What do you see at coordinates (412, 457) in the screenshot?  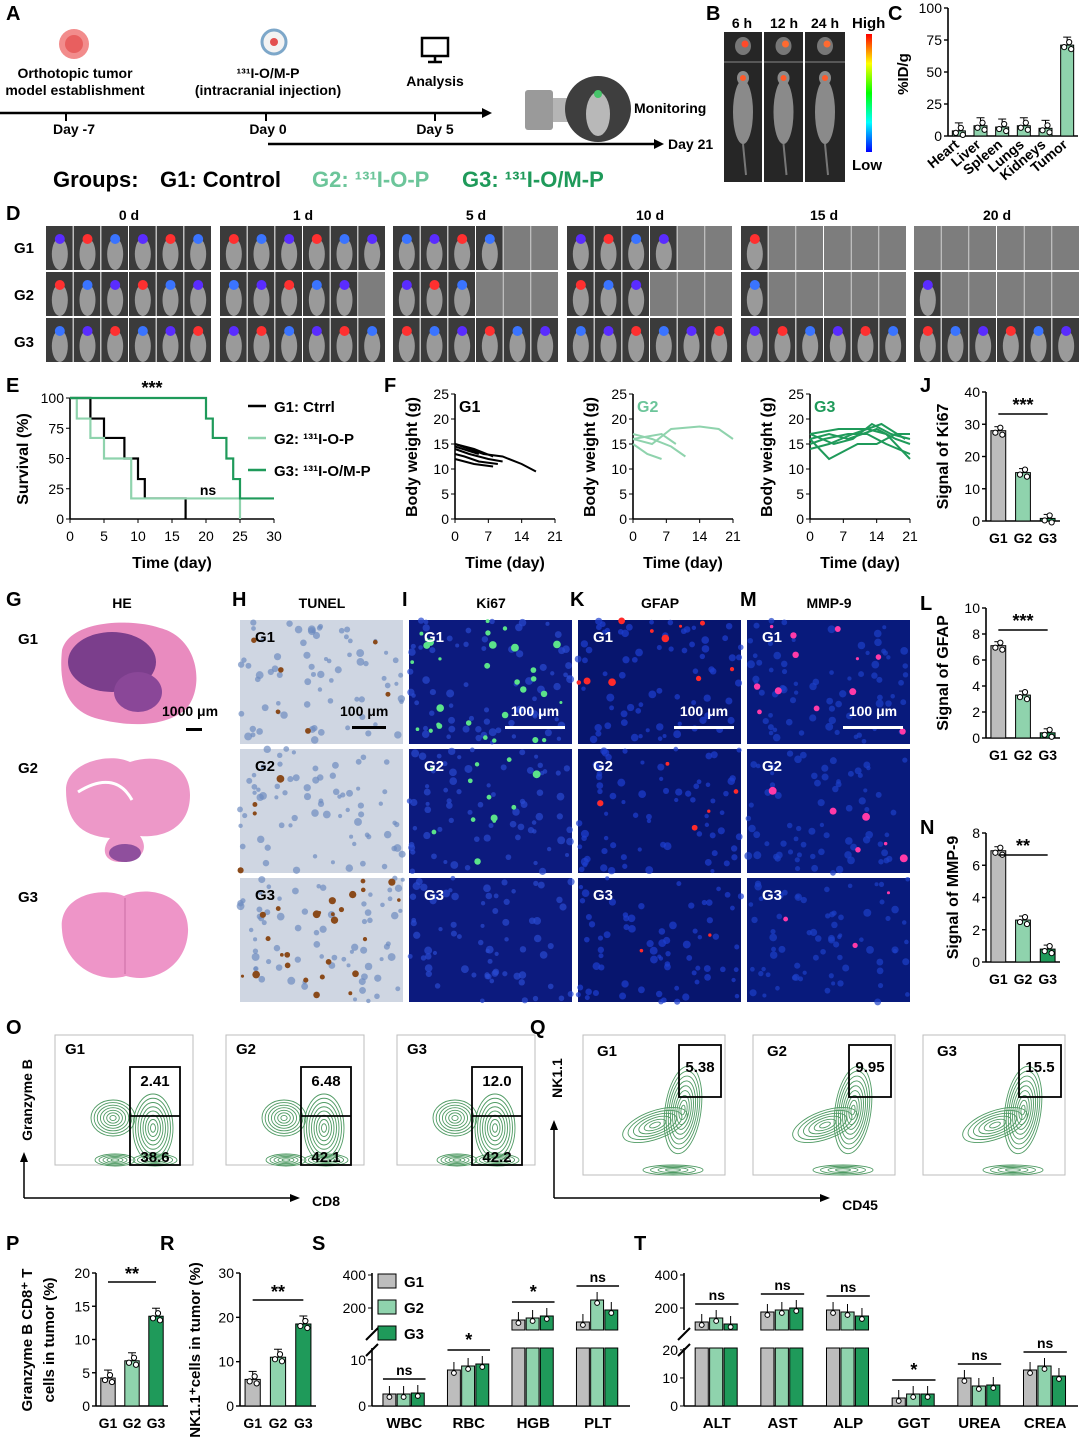 I see `y-axis-label: Body weight (g)` at bounding box center [412, 457].